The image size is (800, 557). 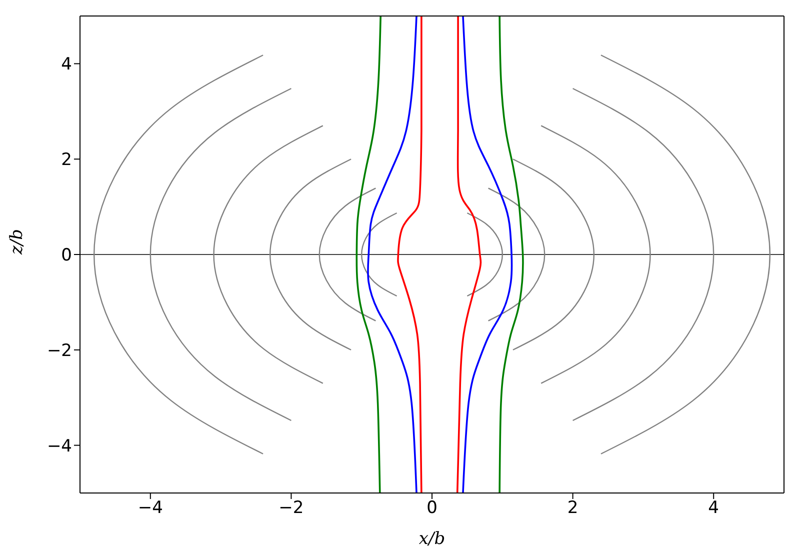 I want to click on y-tick-label: −4, so click(x=59, y=446).